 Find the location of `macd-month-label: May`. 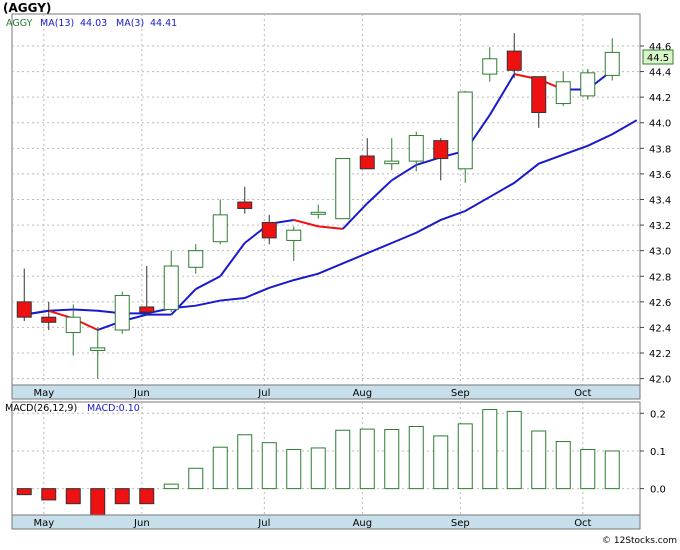

macd-month-label: May is located at coordinates (44, 523).